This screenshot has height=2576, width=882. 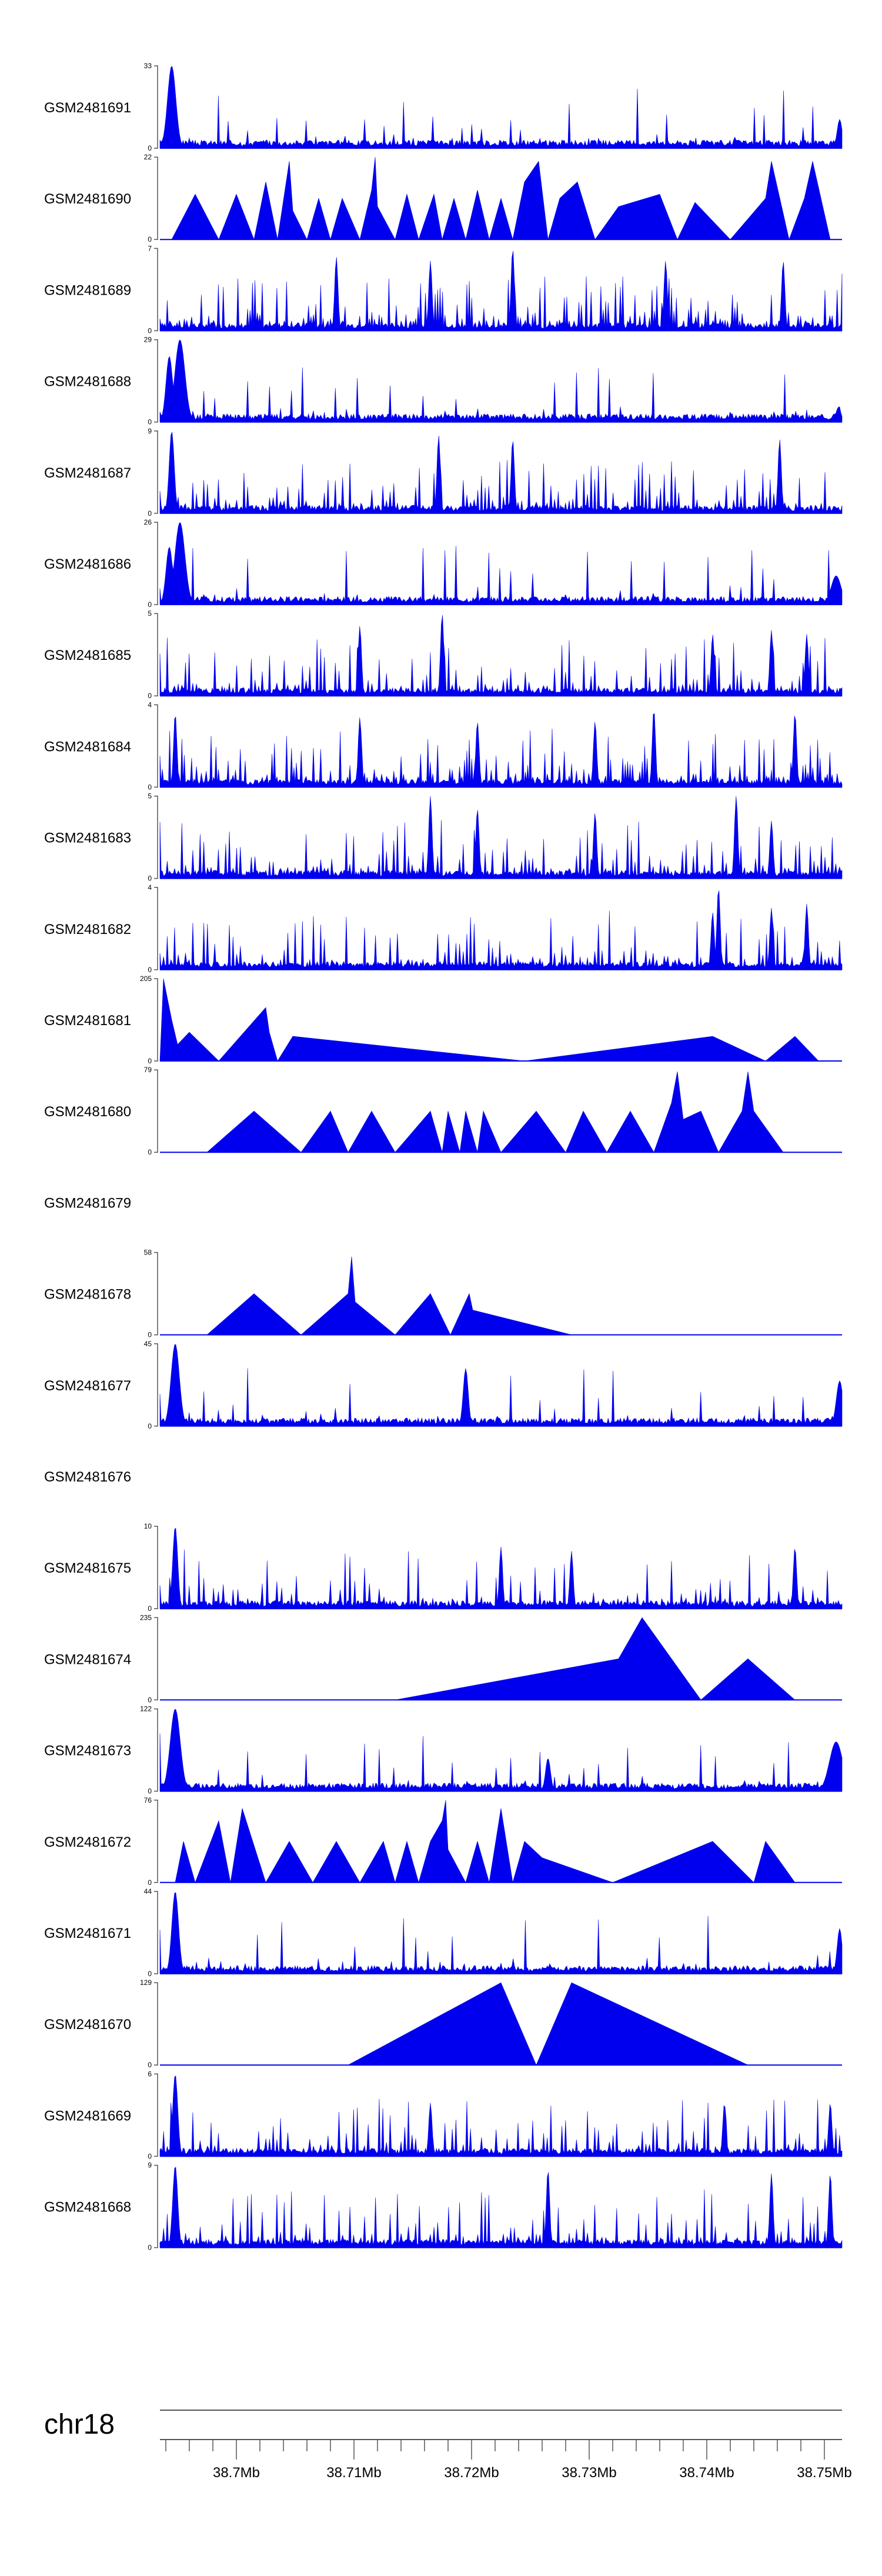 I want to click on track-GSM2481674: GSM2481674 235 0, so click(x=443, y=1658).